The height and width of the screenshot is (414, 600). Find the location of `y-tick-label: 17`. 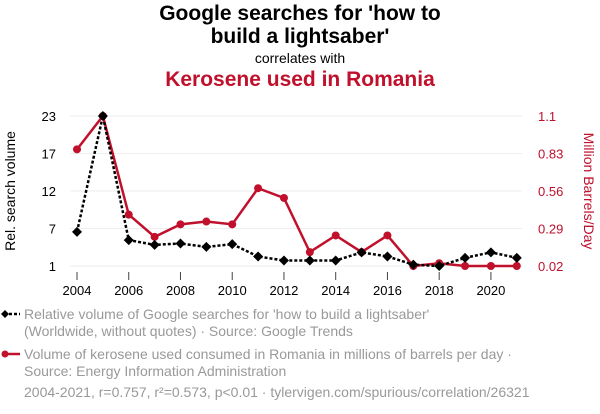

y-tick-label: 17 is located at coordinates (49, 154).